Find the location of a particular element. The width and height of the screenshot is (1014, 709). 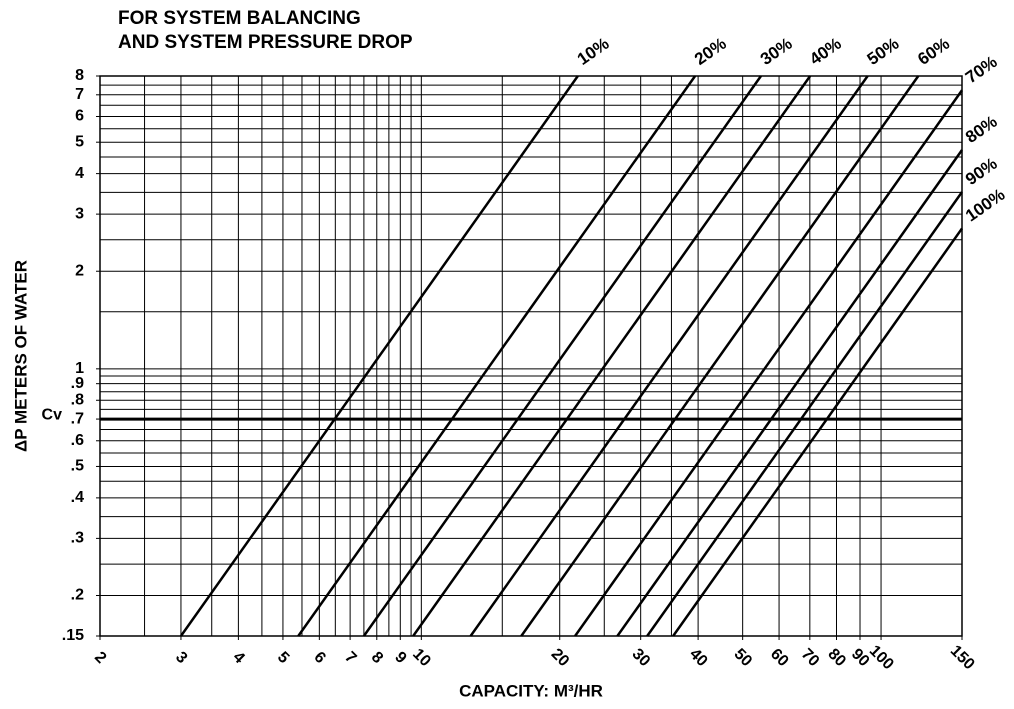

x-tick-label: 2 is located at coordinates (100, 658).